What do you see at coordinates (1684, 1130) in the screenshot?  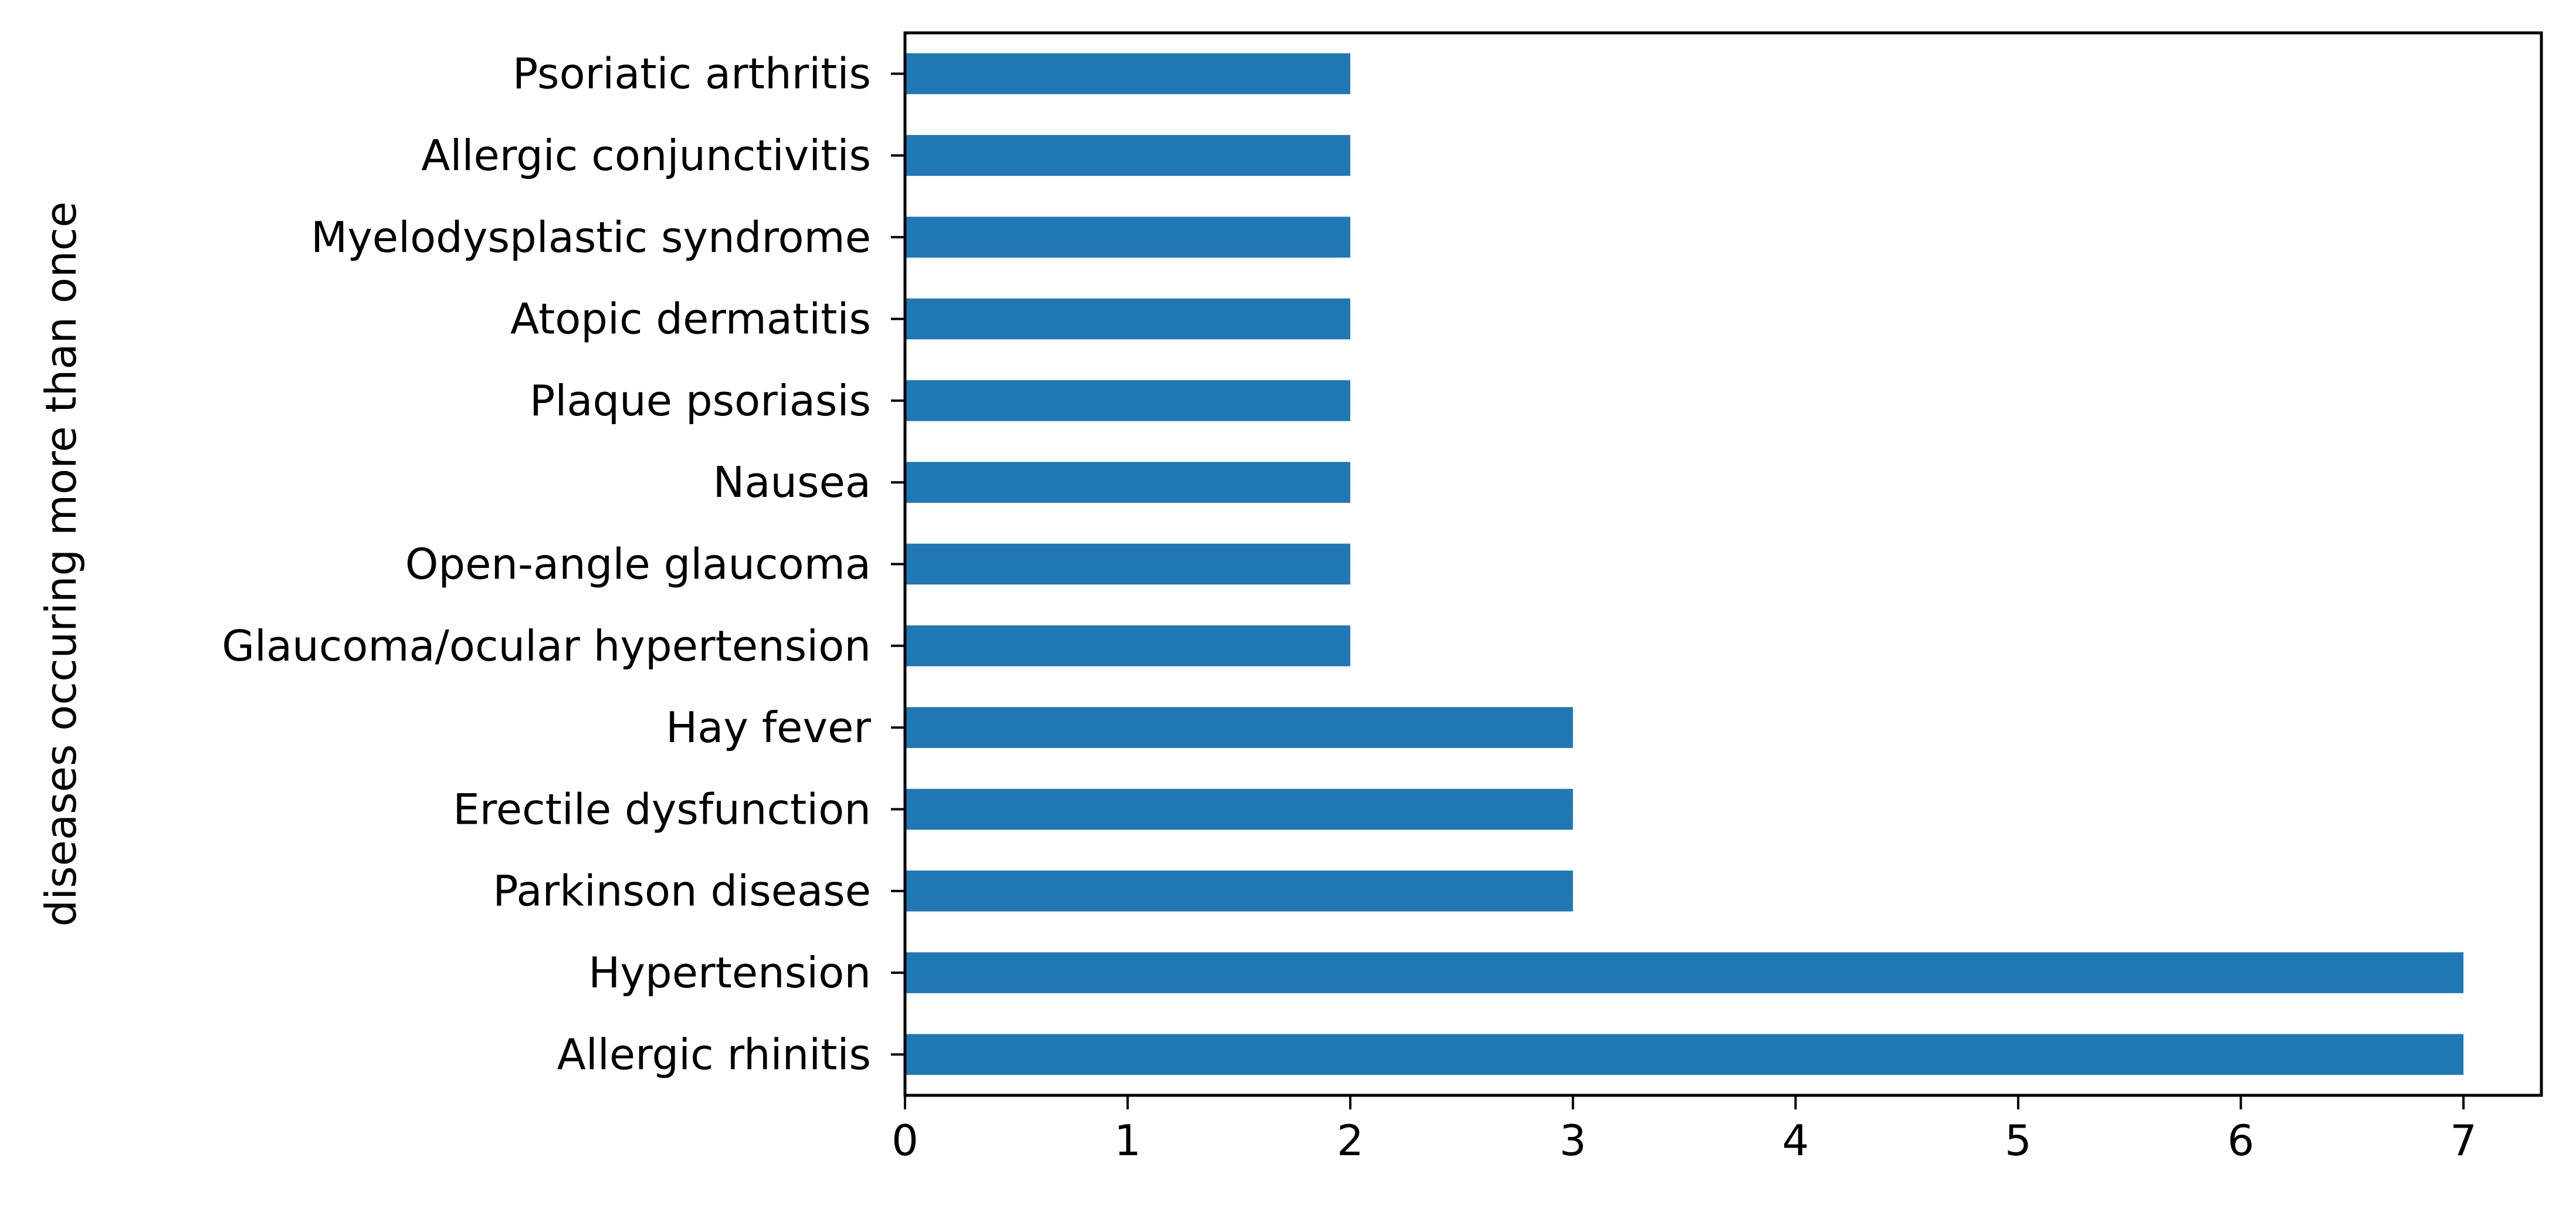 I see `x-ticks-group: 0 1 2 3 4 5 6 7` at bounding box center [1684, 1130].